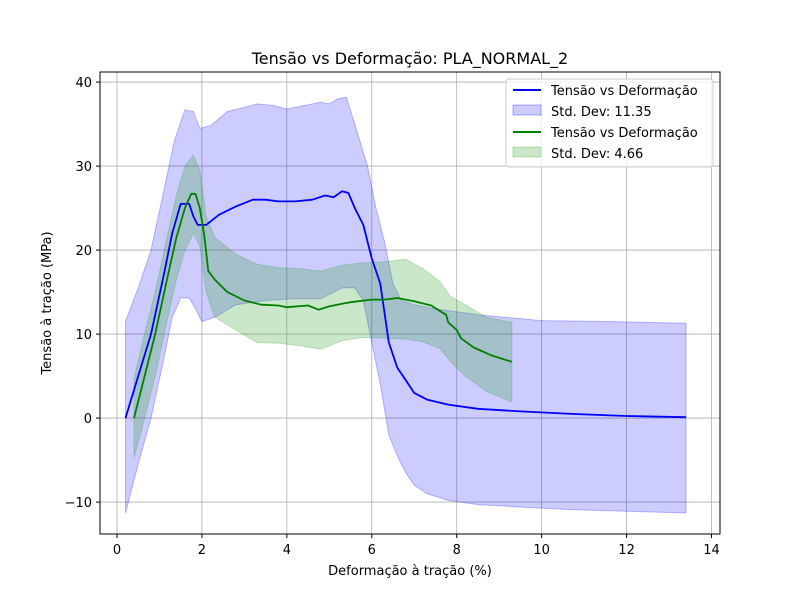 This screenshot has width=800, height=600. What do you see at coordinates (287, 550) in the screenshot?
I see `x-tick-label: 4` at bounding box center [287, 550].